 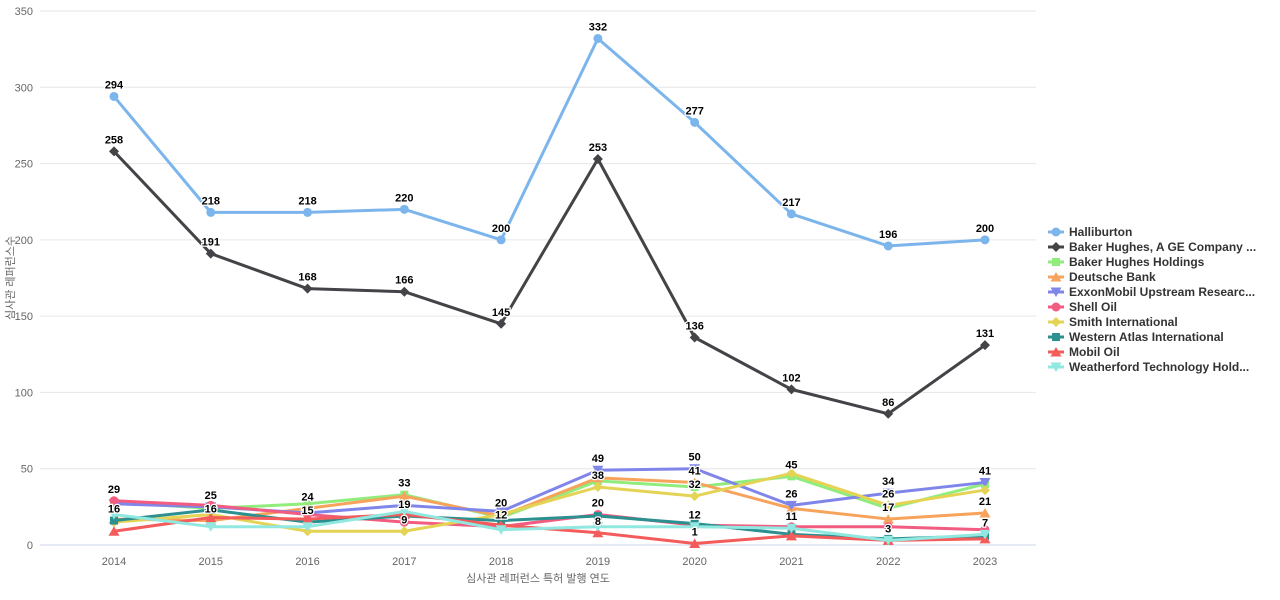 What do you see at coordinates (307, 278) in the screenshot?
I see `data-label: 168` at bounding box center [307, 278].